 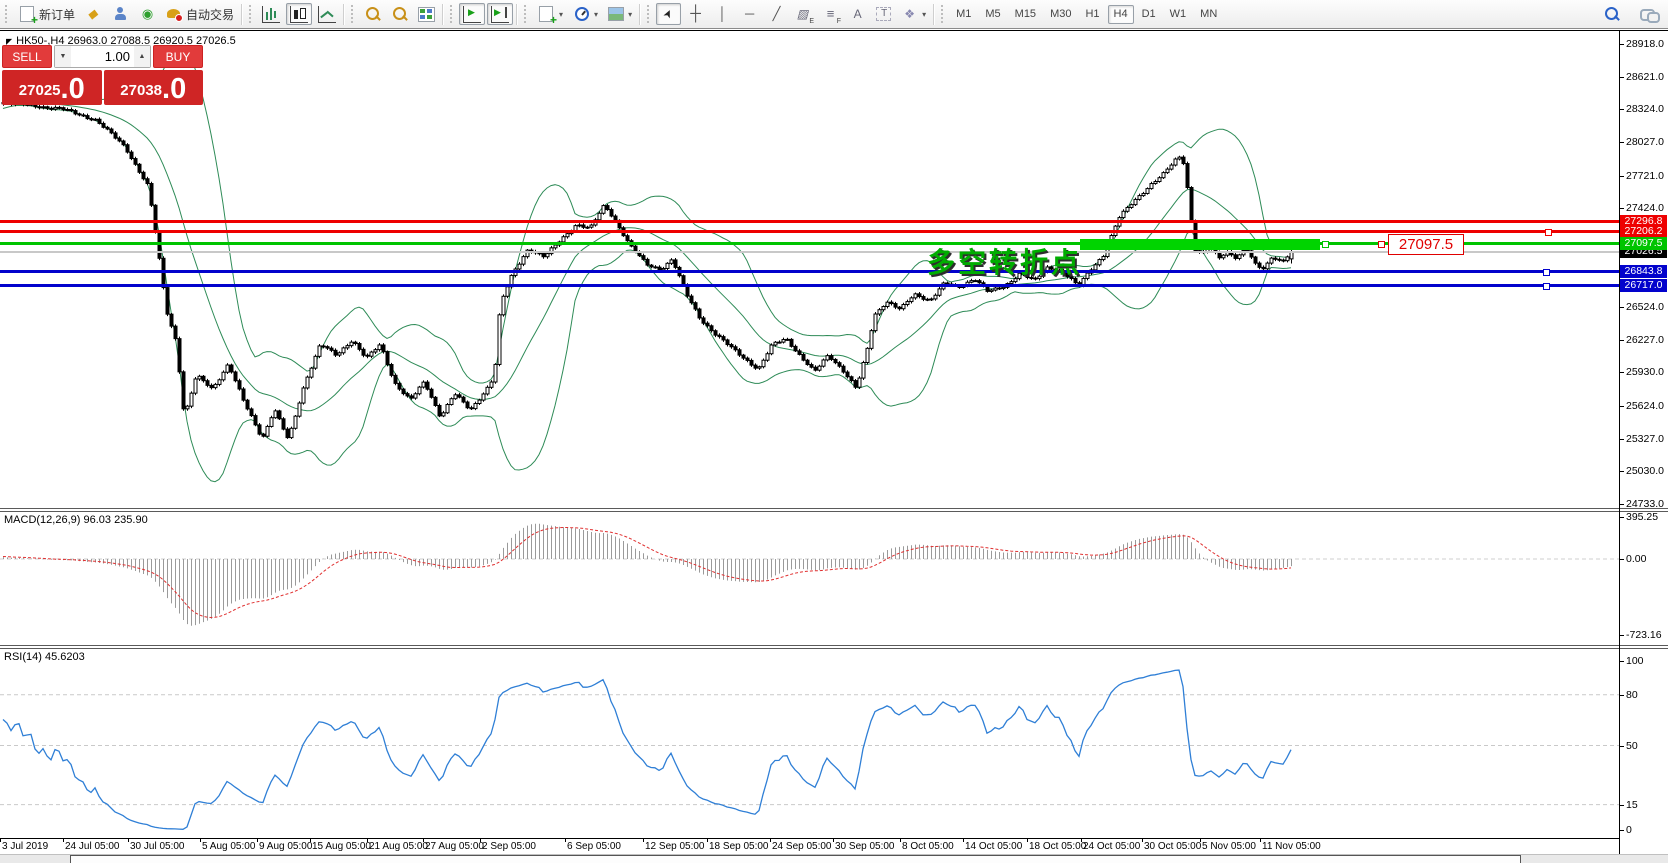 I want to click on profiles-button, so click(x=93, y=14).